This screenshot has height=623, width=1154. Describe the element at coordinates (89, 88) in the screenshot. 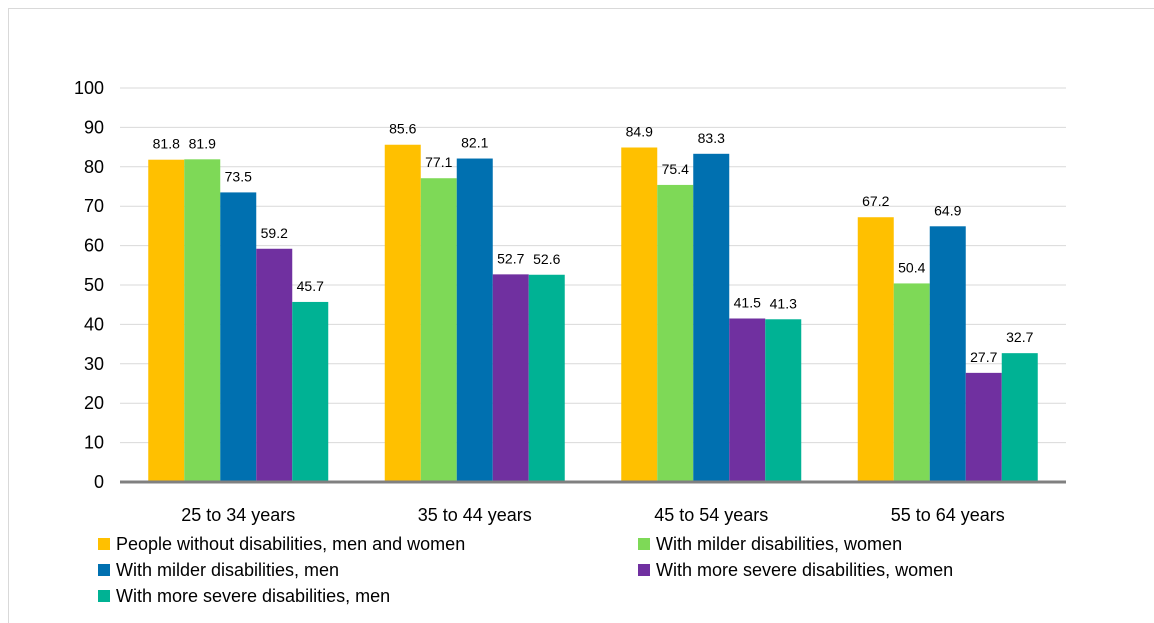

I see `y-tick-label: 100` at that location.